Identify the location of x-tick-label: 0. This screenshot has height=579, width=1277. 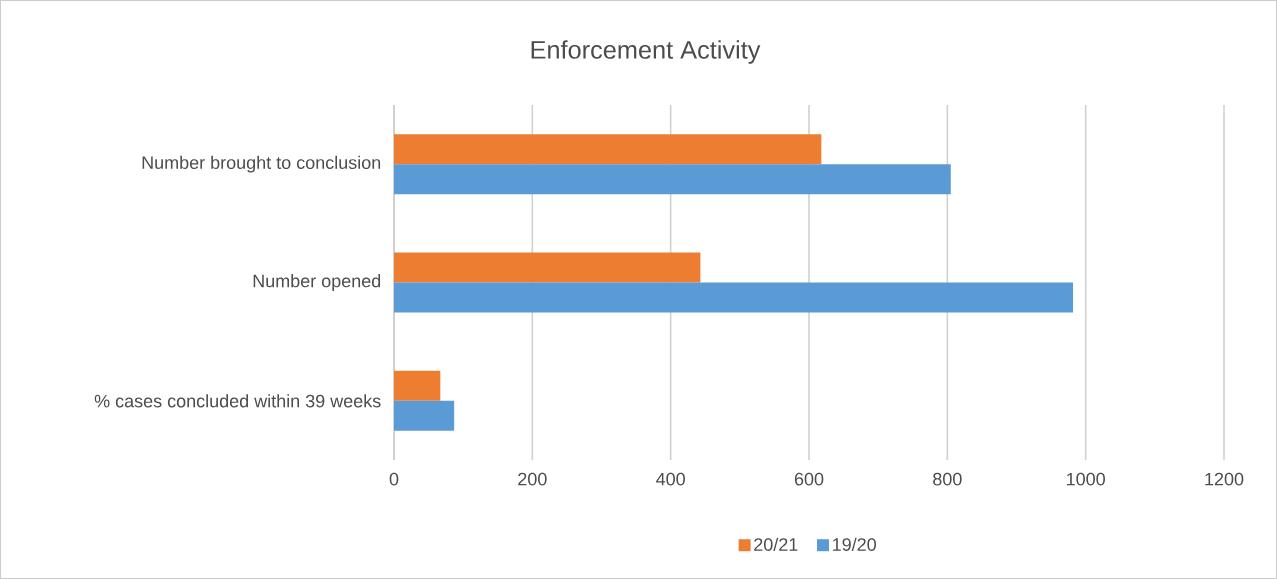
(394, 479).